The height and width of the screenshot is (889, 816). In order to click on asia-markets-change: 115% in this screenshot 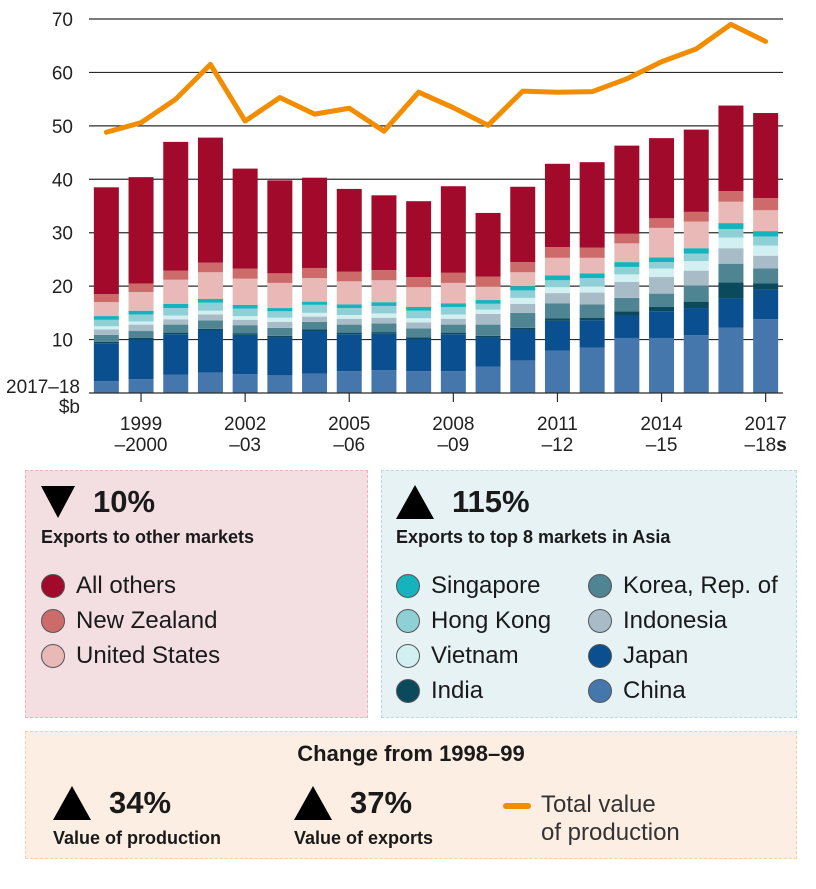, I will do `click(463, 502)`.